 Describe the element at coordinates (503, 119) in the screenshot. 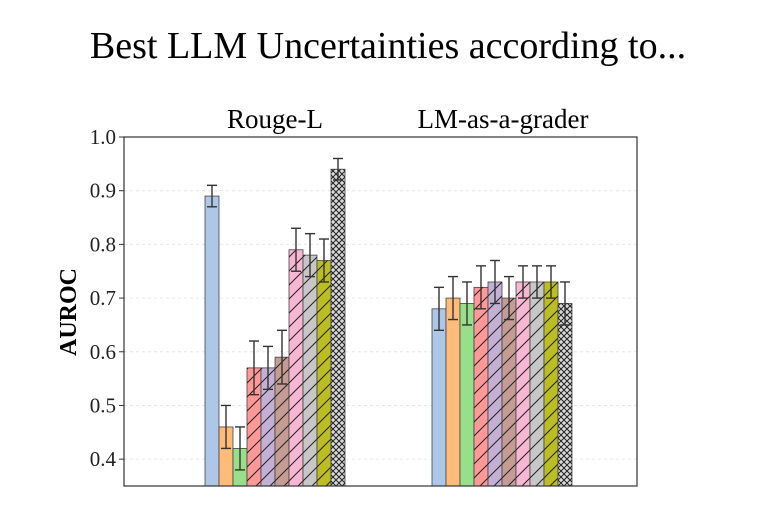

I see `category-label-1: LM-as-a-grader` at that location.